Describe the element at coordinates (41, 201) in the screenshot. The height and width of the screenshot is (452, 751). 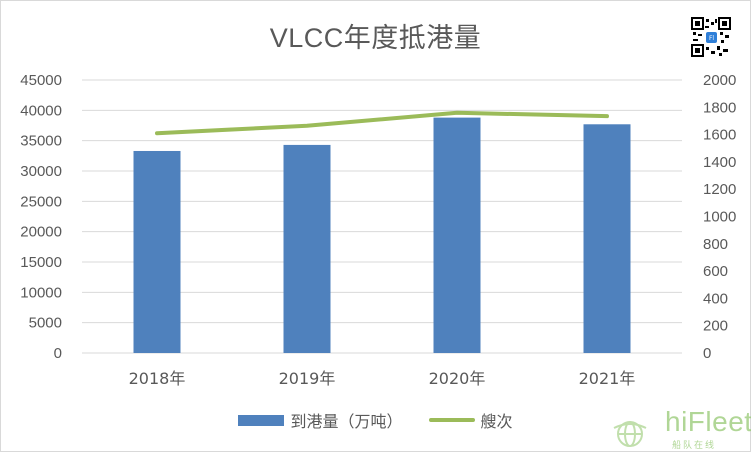
I see `left-tick-label: 25000` at that location.